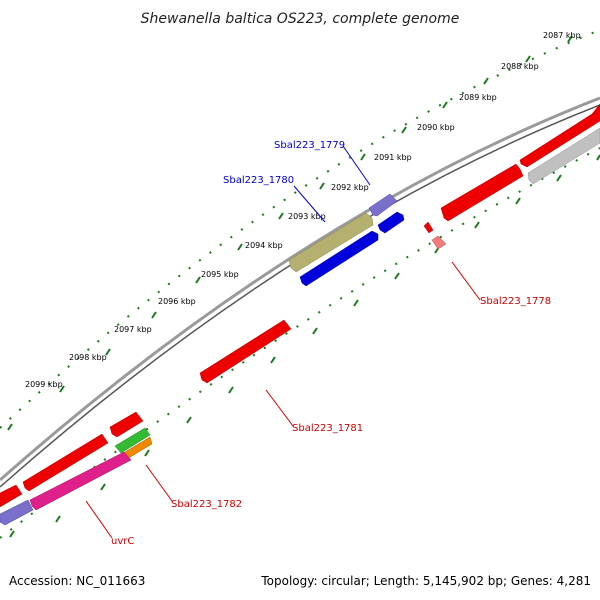 The image size is (600, 600). Describe the element at coordinates (122, 541) in the screenshot. I see `gene-label-uvrC: uvrC` at that location.